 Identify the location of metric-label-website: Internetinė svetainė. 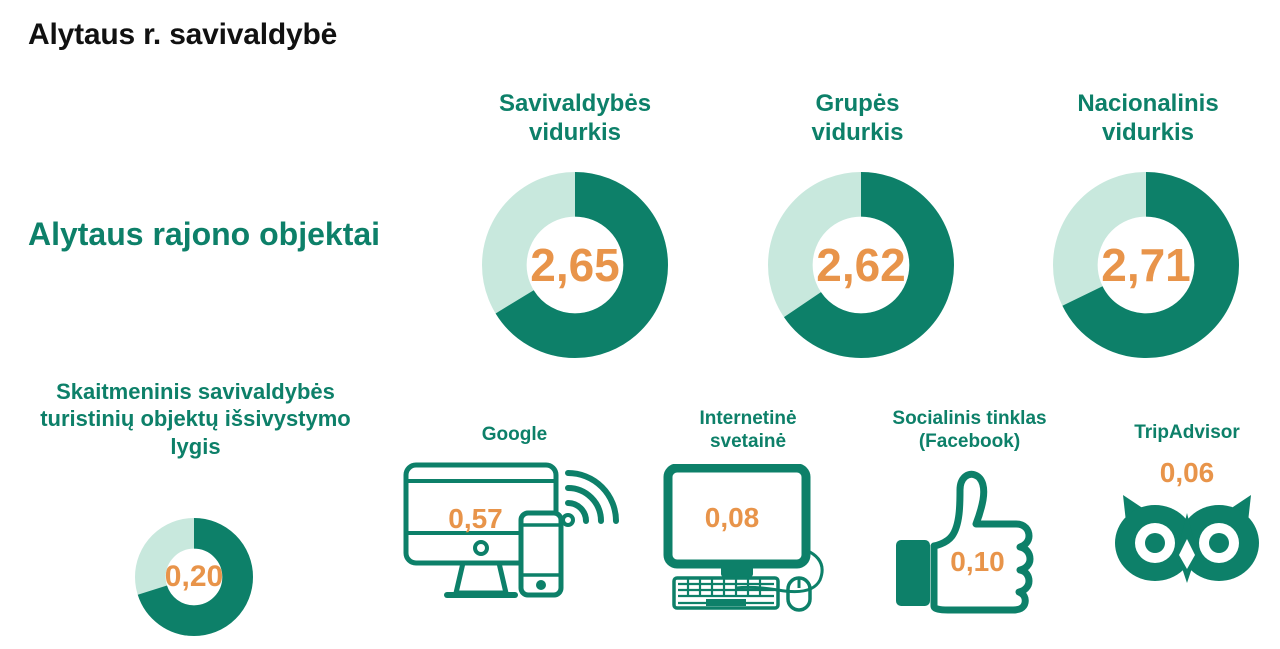
(748, 431).